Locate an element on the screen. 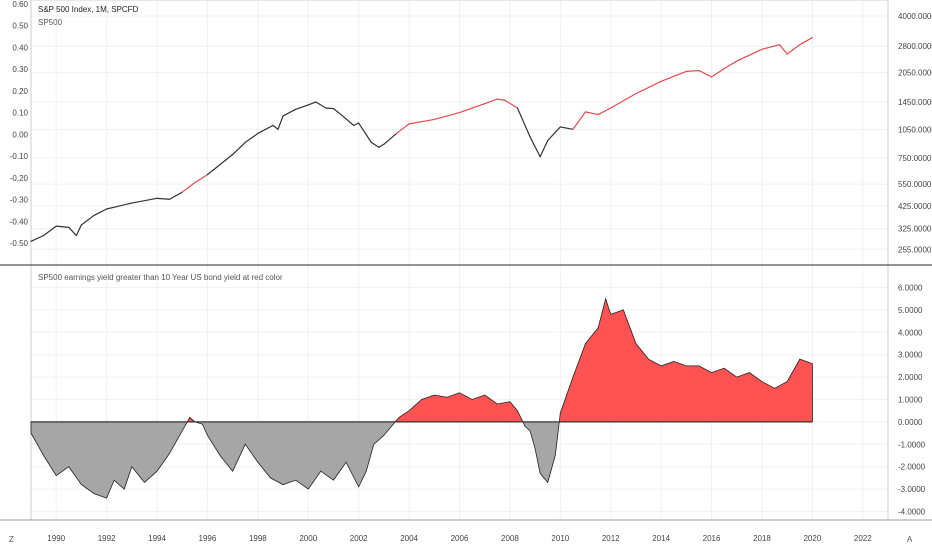  left-tick-label: 0.00 is located at coordinates (20, 134).